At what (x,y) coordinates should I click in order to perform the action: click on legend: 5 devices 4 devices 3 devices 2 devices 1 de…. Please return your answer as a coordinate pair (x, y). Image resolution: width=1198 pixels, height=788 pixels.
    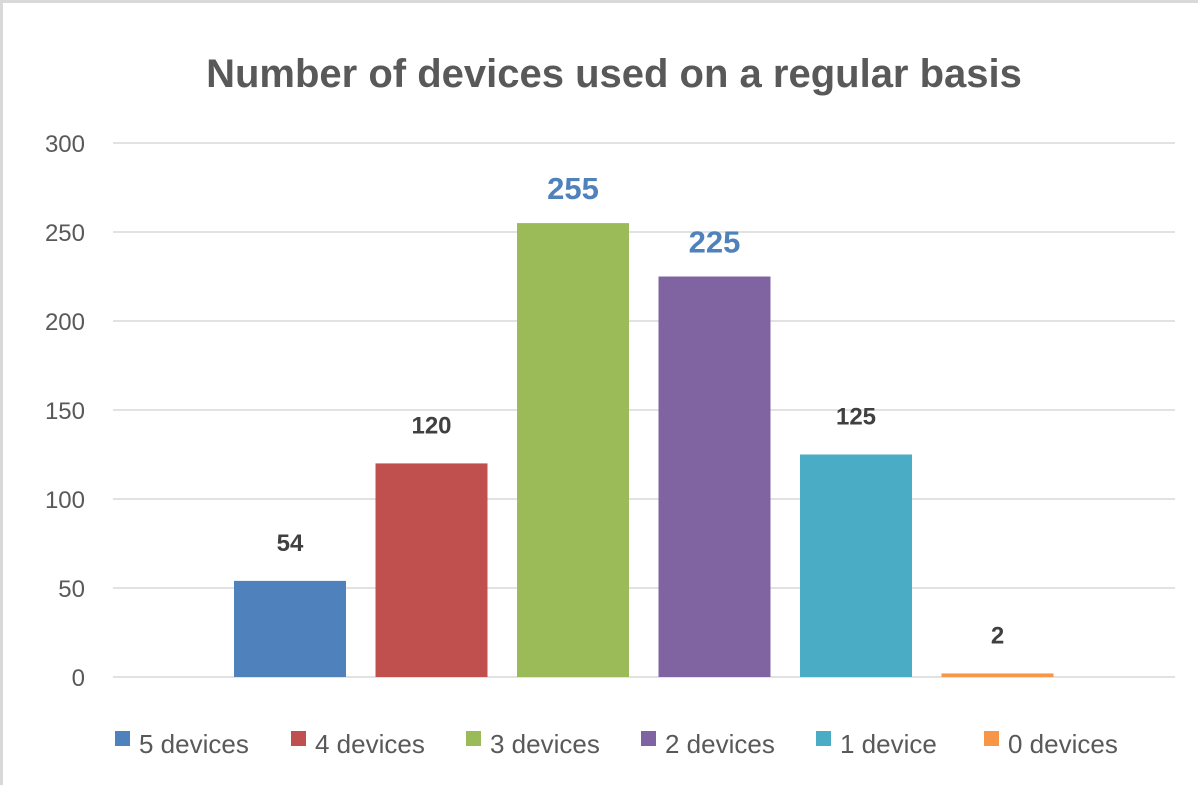
    Looking at the image, I should click on (616, 744).